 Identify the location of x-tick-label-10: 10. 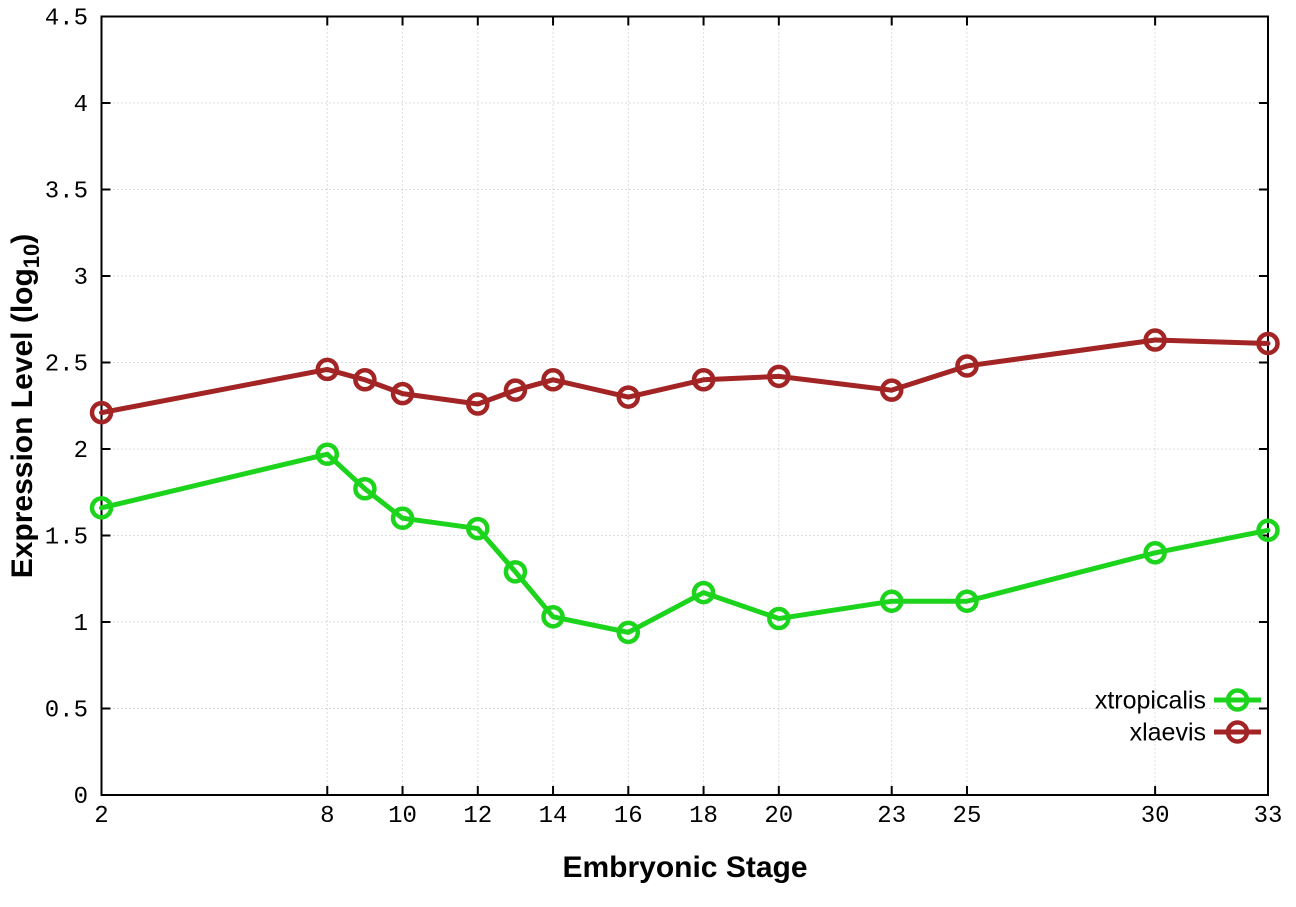
(402, 816).